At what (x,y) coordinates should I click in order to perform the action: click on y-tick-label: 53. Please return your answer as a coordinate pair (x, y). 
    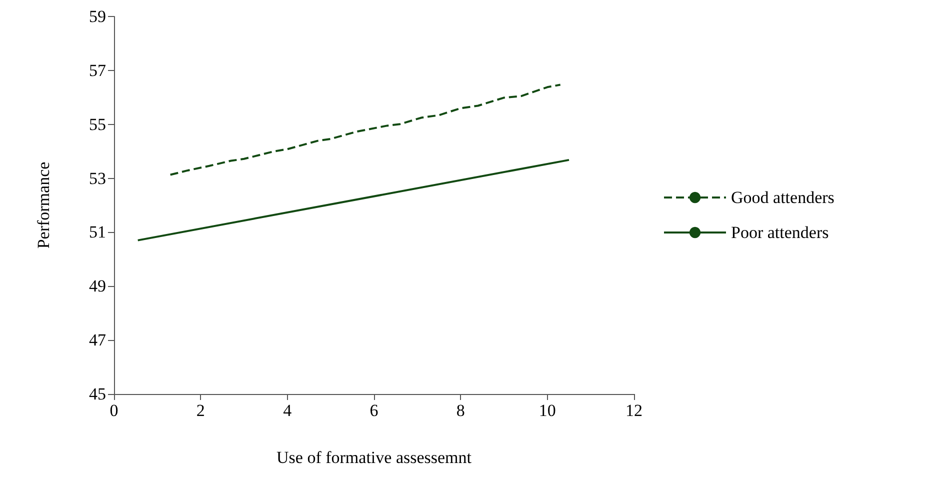
    Looking at the image, I should click on (97, 178).